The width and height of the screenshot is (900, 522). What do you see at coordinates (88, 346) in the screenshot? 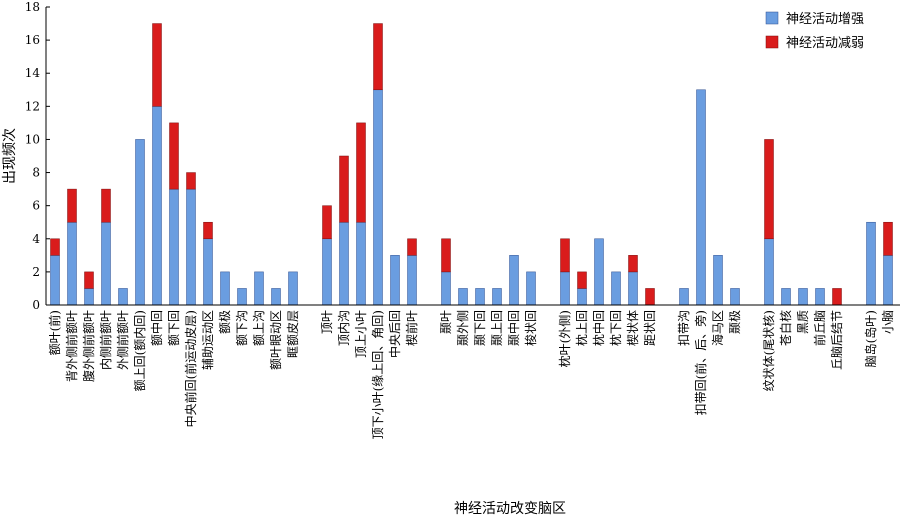
I see `x-tick-label: 腹外侧前额叶` at bounding box center [88, 346].